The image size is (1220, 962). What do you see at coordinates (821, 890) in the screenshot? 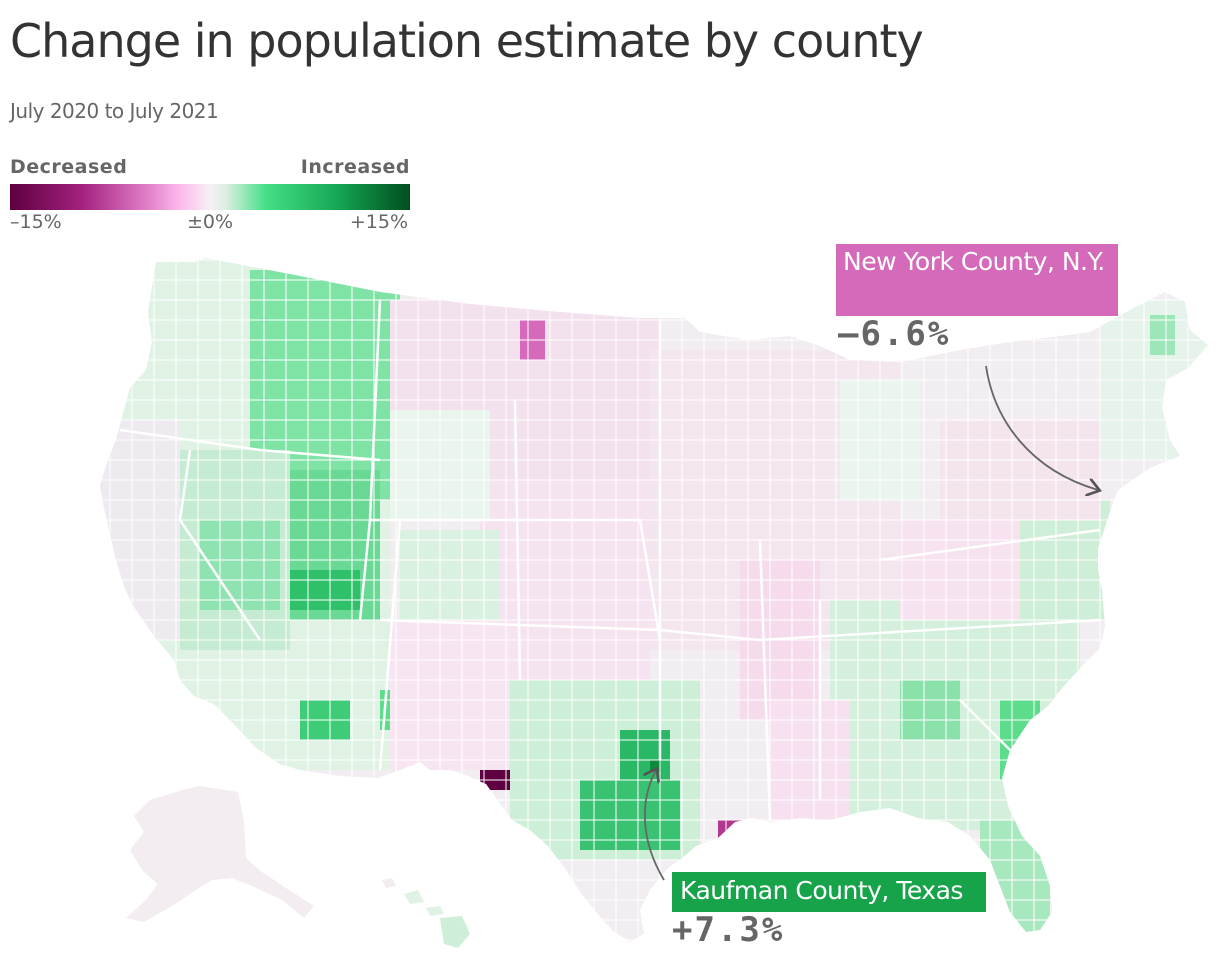
I see `tx-callout-name: Kaufman County, Texas` at bounding box center [821, 890].